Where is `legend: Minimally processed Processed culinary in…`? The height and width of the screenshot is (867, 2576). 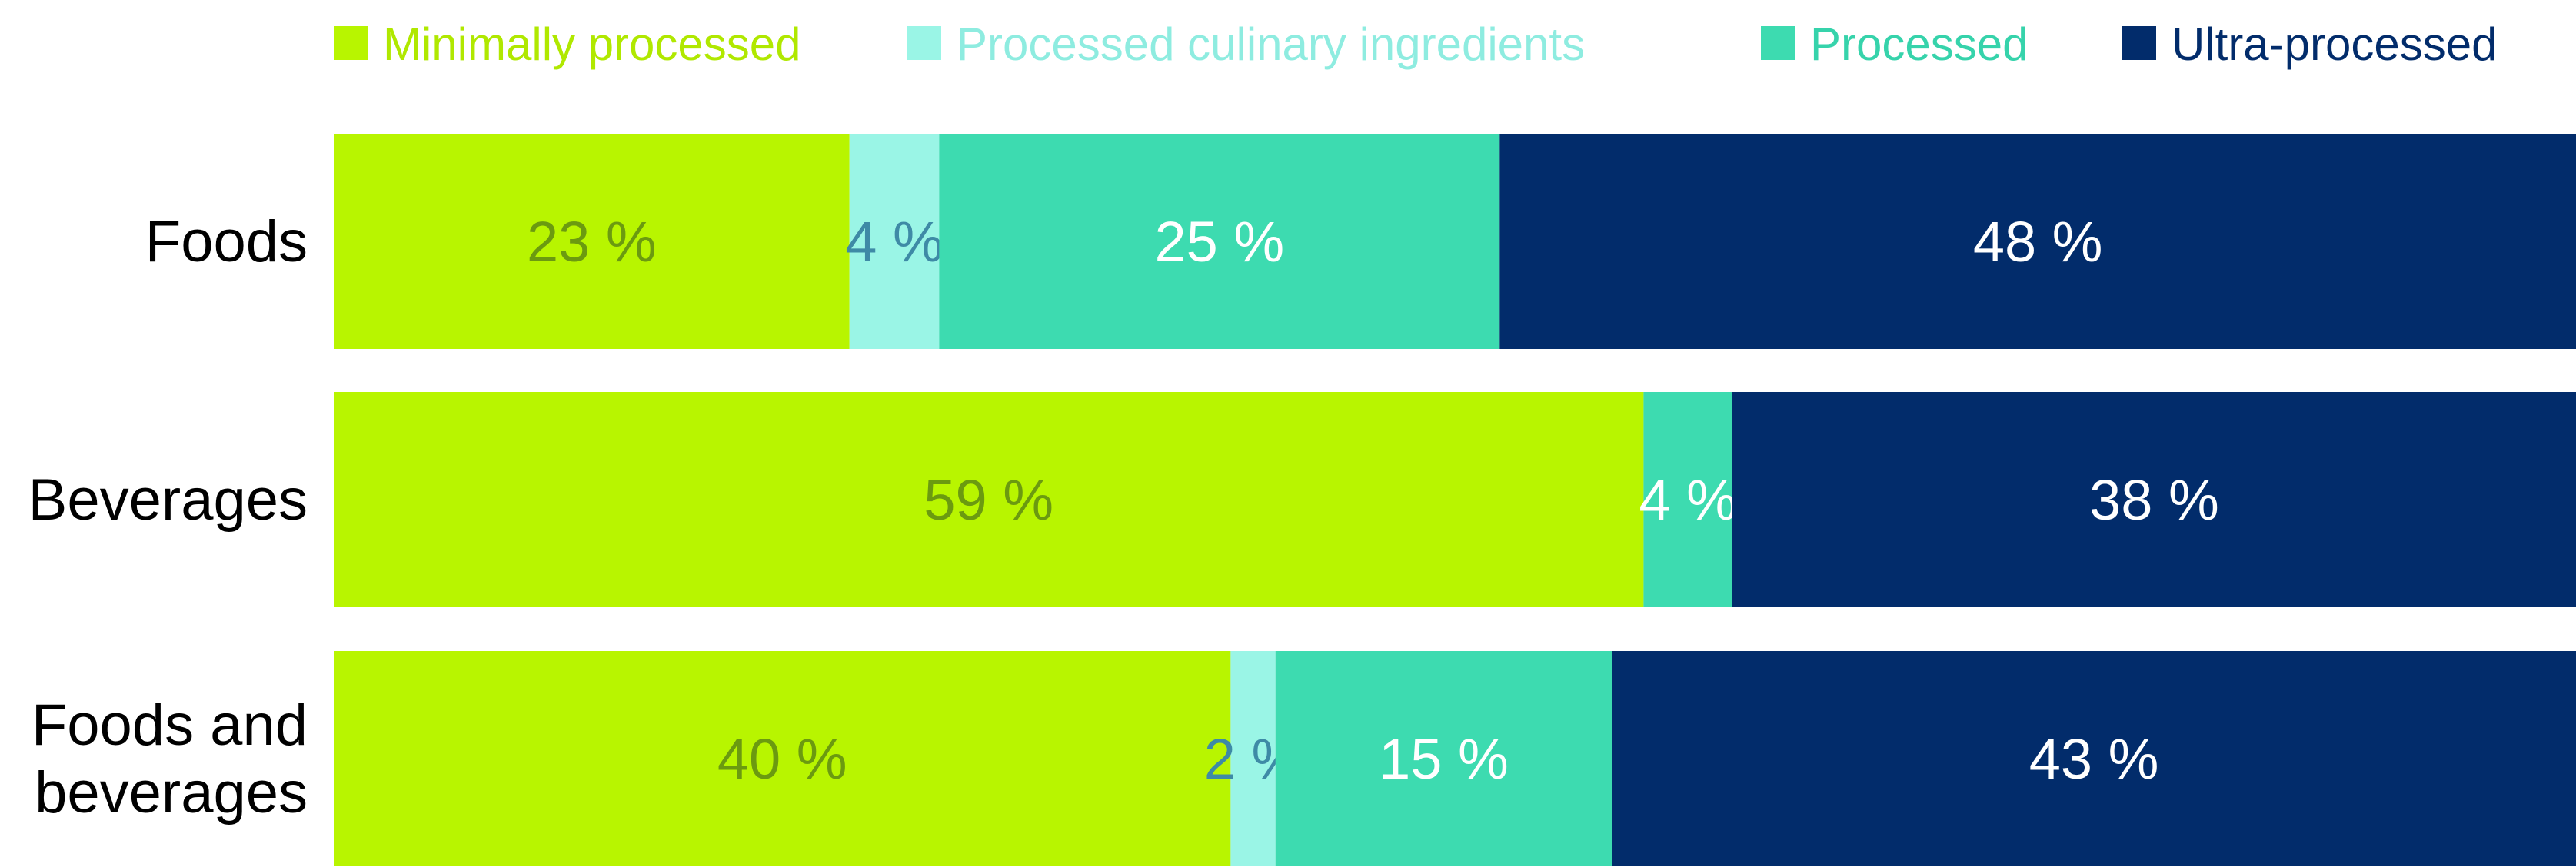
legend: Minimally processed Processed culinary in… is located at coordinates (1416, 44).